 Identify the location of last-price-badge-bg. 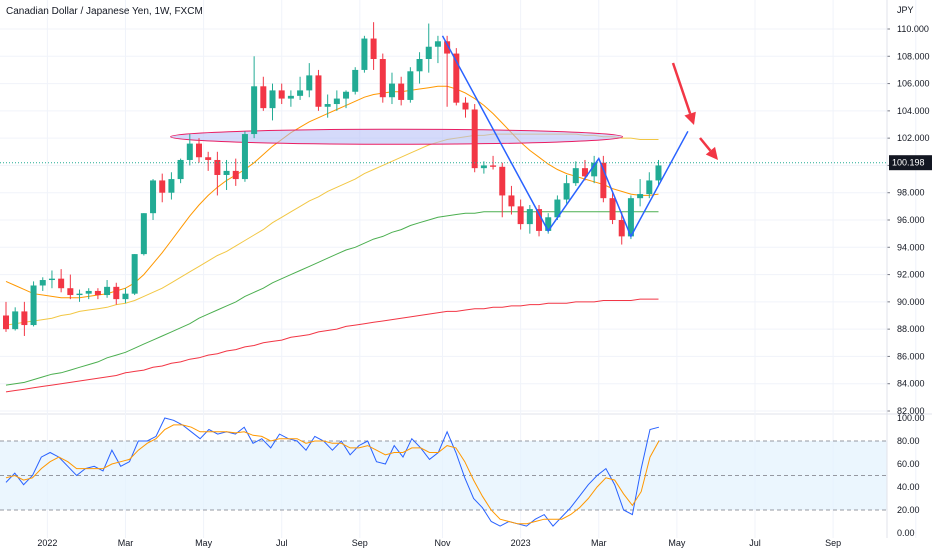
(910, 163).